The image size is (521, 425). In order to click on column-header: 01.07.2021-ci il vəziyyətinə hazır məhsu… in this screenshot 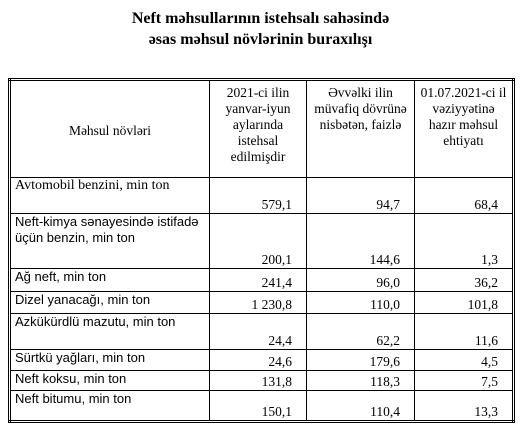, I will do `click(464, 128)`.